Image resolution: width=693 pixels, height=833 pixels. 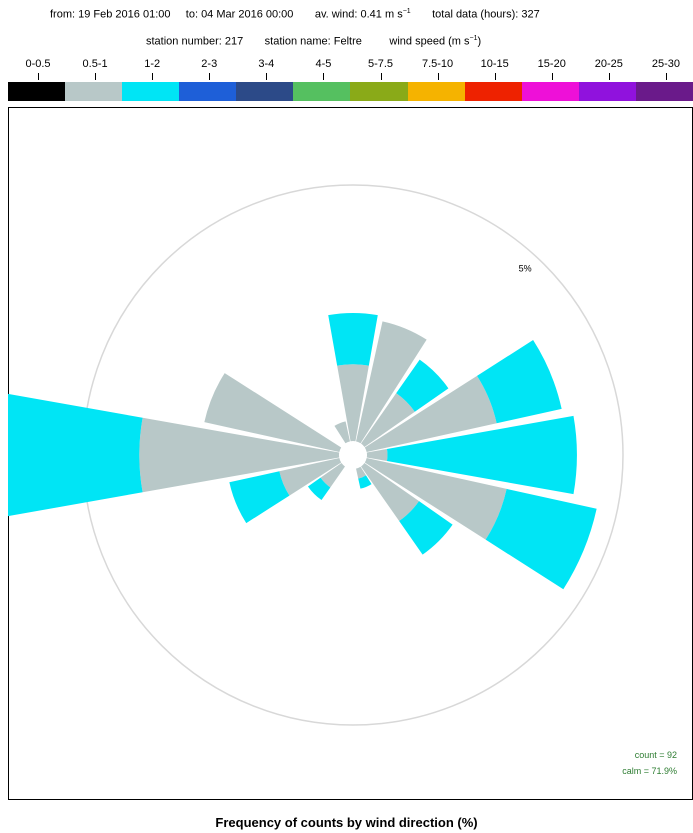 What do you see at coordinates (191, 14) in the screenshot?
I see `to-label: to:` at bounding box center [191, 14].